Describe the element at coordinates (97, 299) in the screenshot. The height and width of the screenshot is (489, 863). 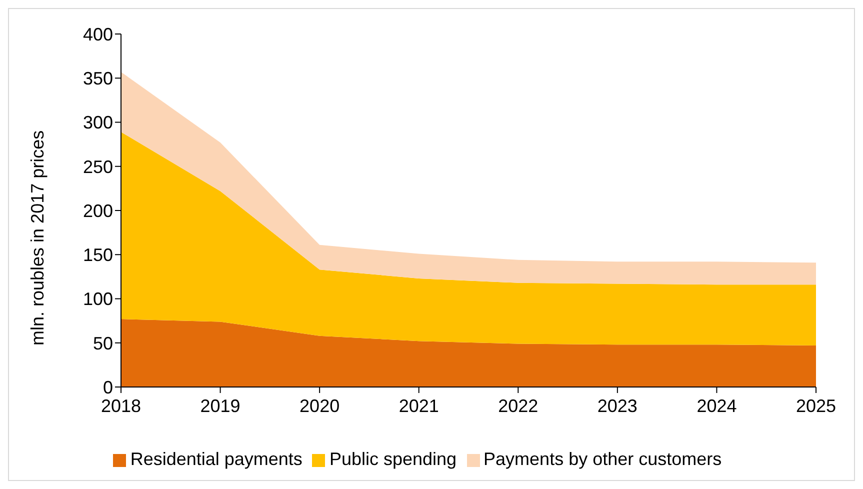
I see `y-tick-label: 100` at that location.